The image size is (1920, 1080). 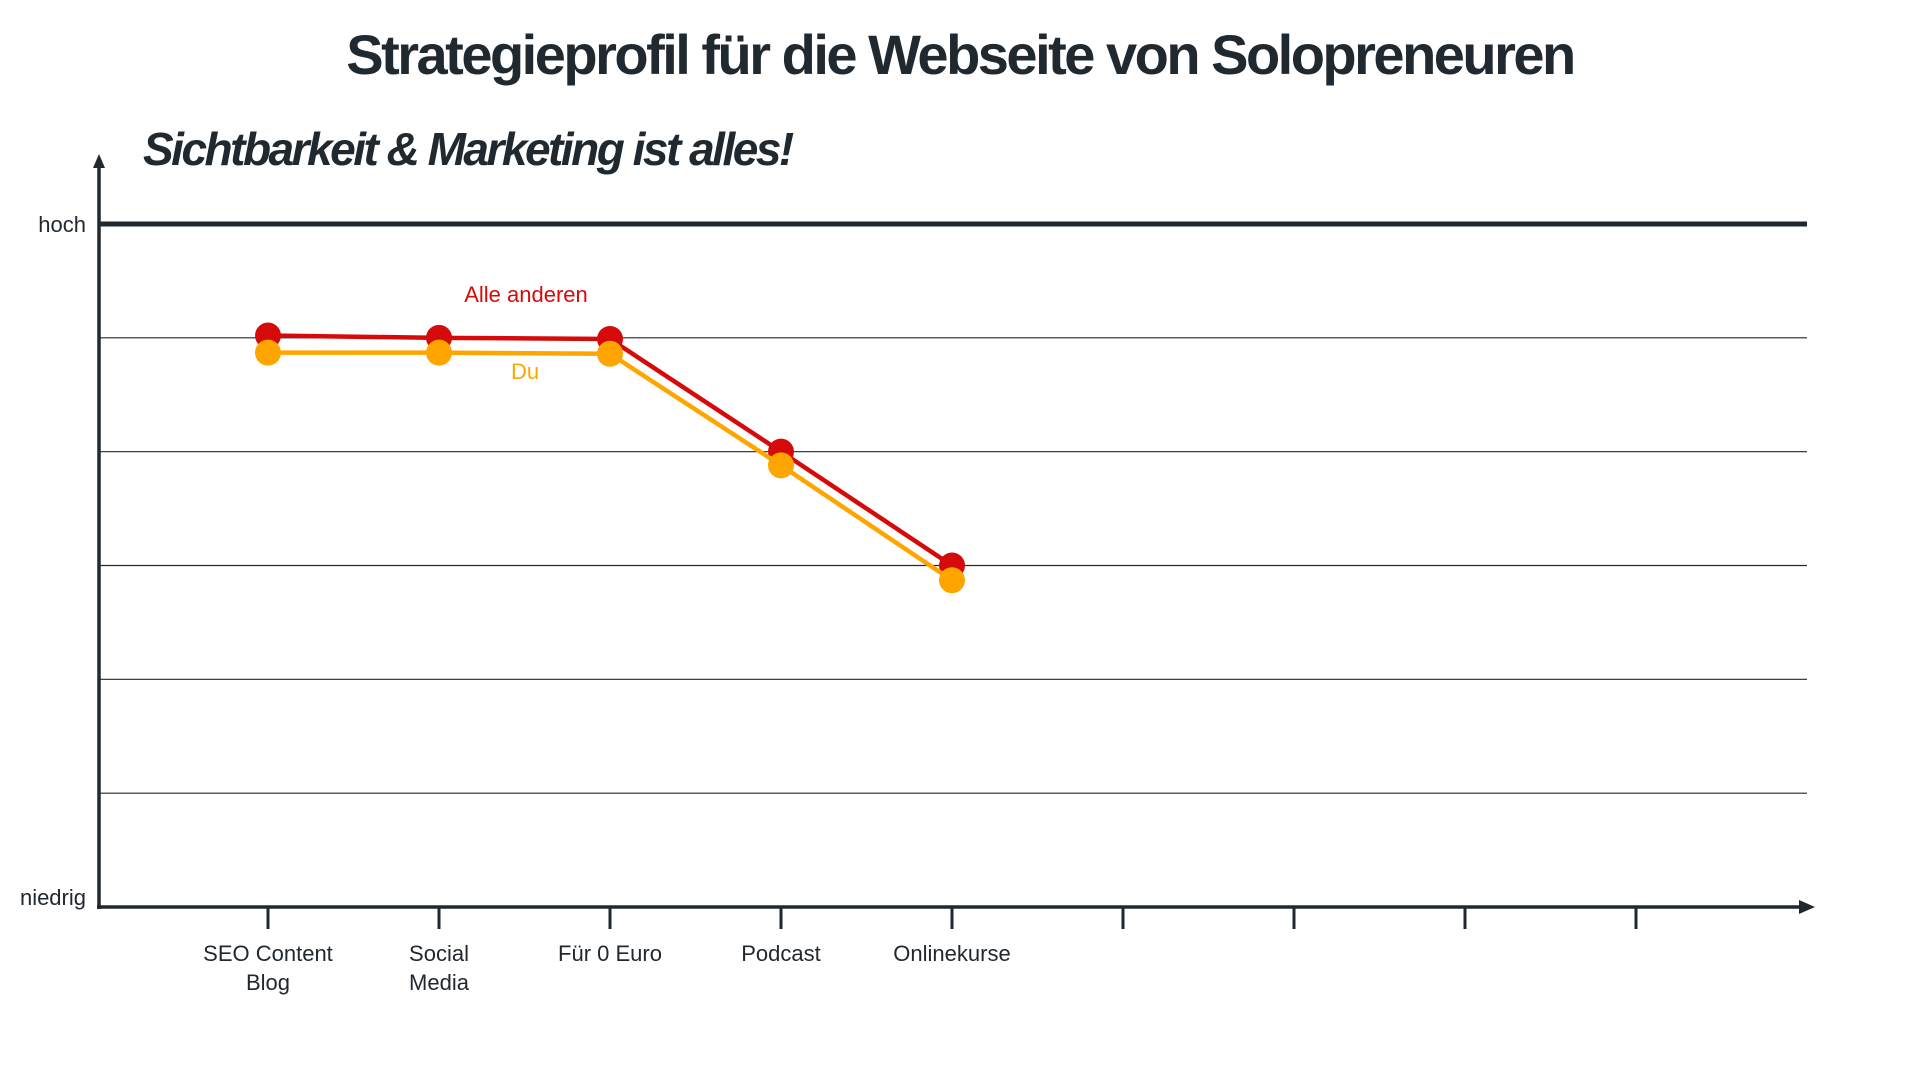 What do you see at coordinates (525, 371) in the screenshot?
I see `series-label-du: Du` at bounding box center [525, 371].